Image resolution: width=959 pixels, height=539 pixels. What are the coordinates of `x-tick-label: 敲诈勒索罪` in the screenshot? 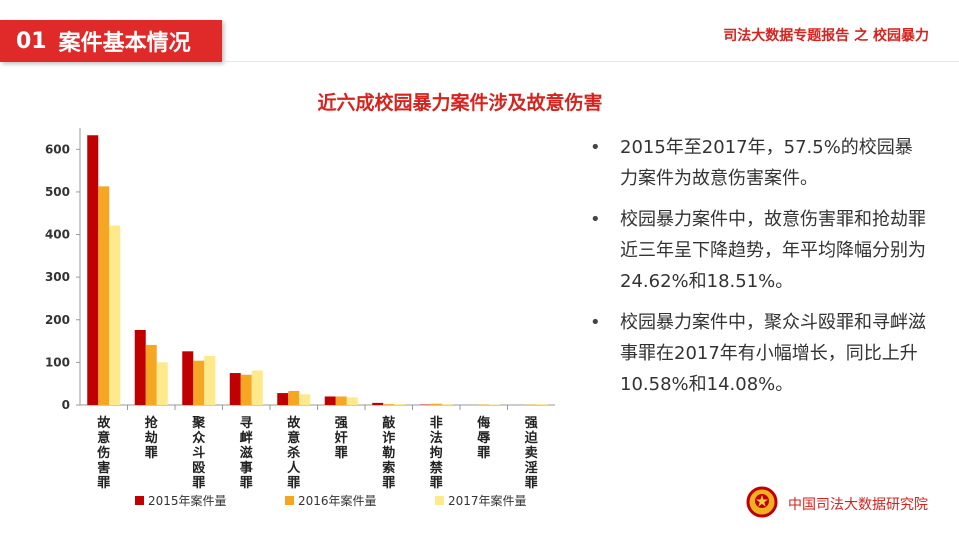 It's located at (389, 453).